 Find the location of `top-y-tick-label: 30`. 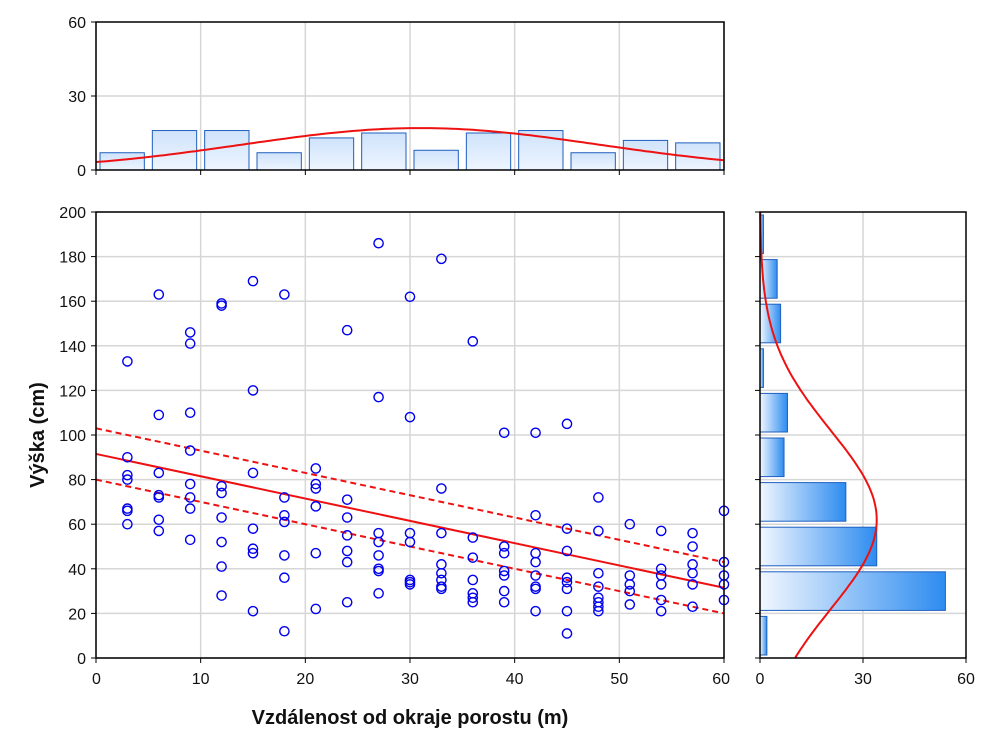

top-y-tick-label: 30 is located at coordinates (77, 97).